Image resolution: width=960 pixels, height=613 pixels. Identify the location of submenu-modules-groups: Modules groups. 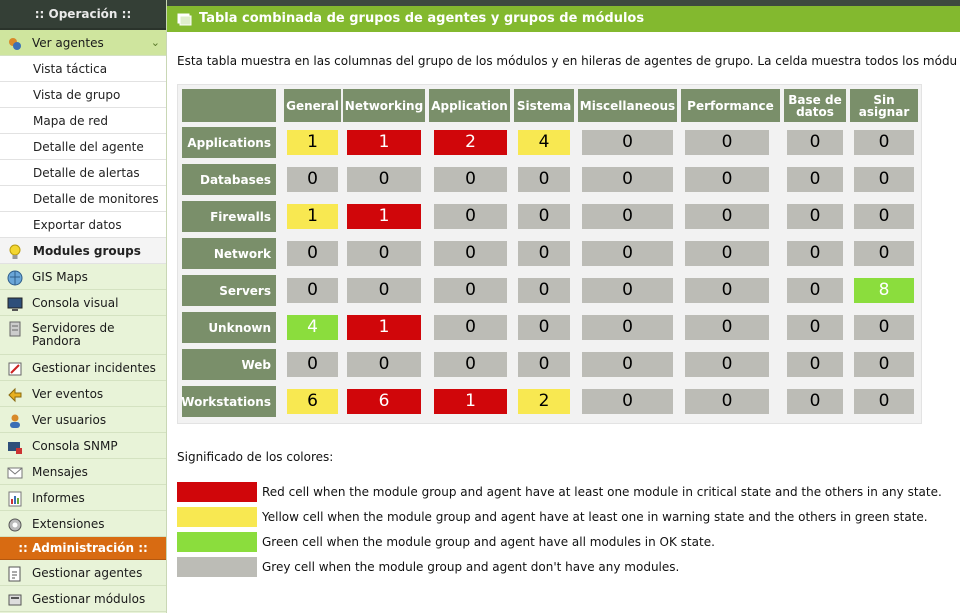
(83, 251).